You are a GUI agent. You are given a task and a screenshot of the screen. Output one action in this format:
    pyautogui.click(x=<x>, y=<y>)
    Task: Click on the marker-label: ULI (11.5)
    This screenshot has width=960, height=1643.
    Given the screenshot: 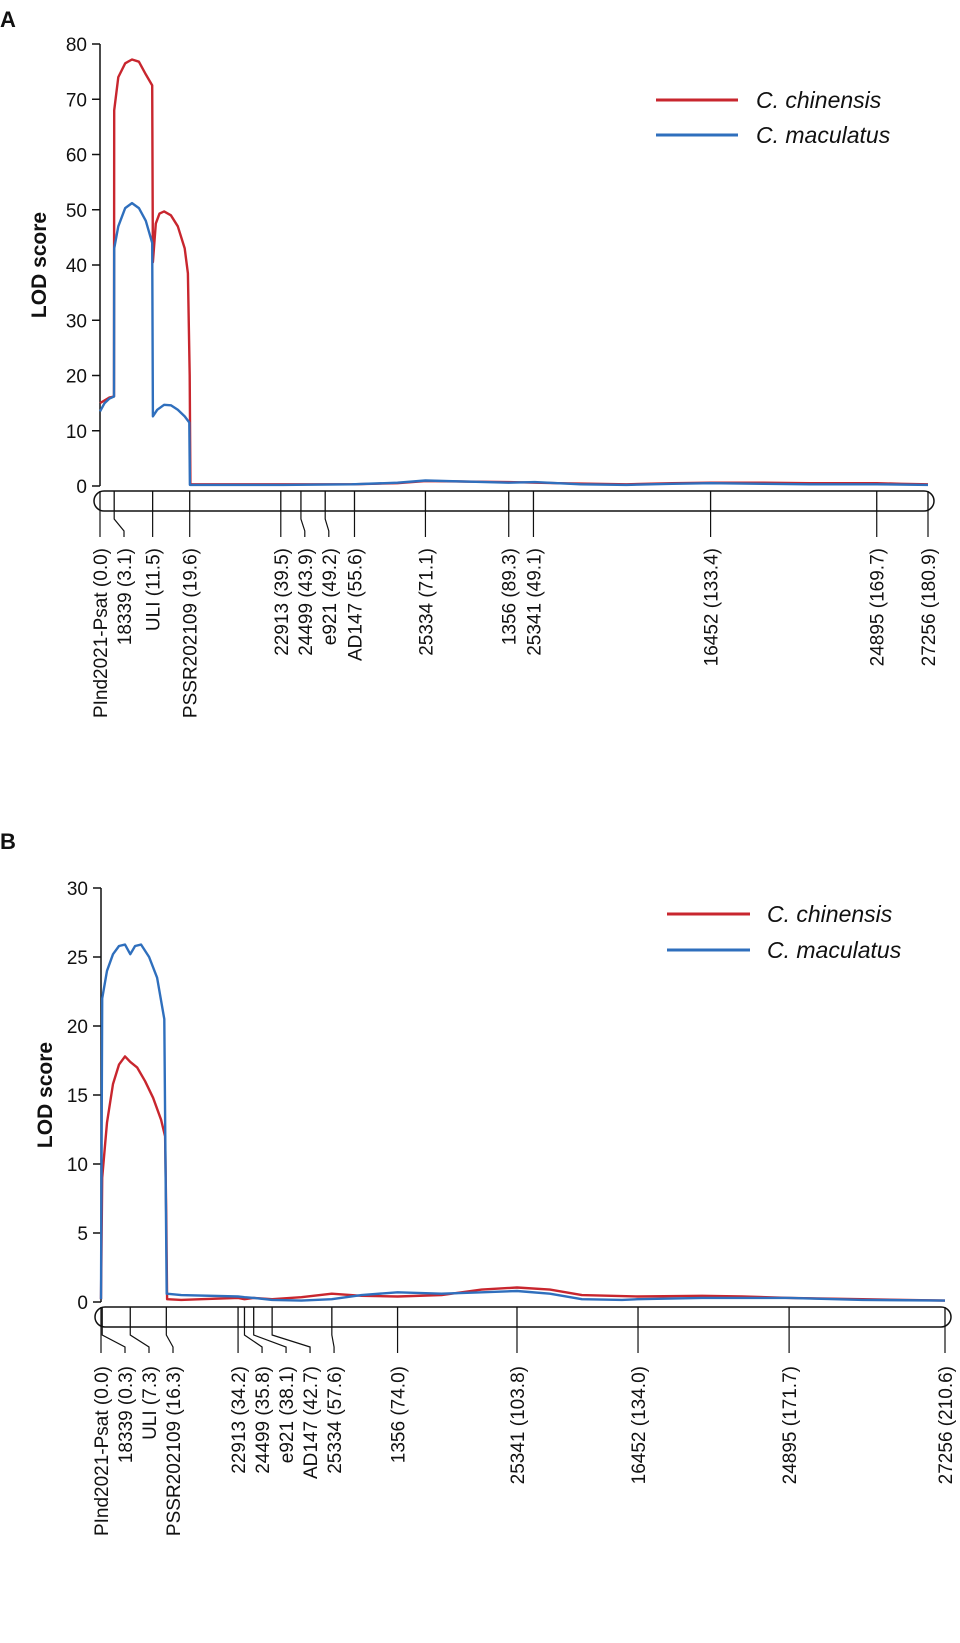 What is the action you would take?
    pyautogui.click(x=154, y=589)
    